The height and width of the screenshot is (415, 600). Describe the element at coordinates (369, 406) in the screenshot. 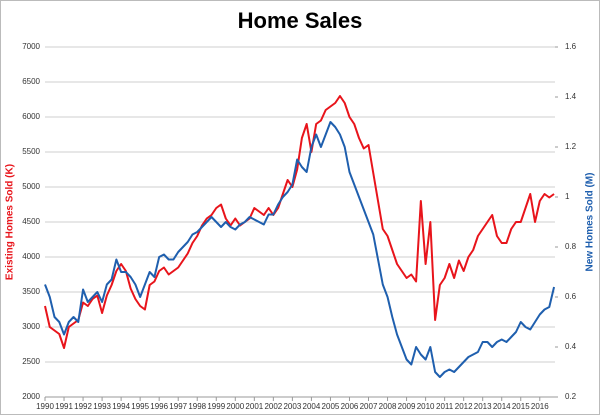

I see `x-tick-label: 2007` at that location.